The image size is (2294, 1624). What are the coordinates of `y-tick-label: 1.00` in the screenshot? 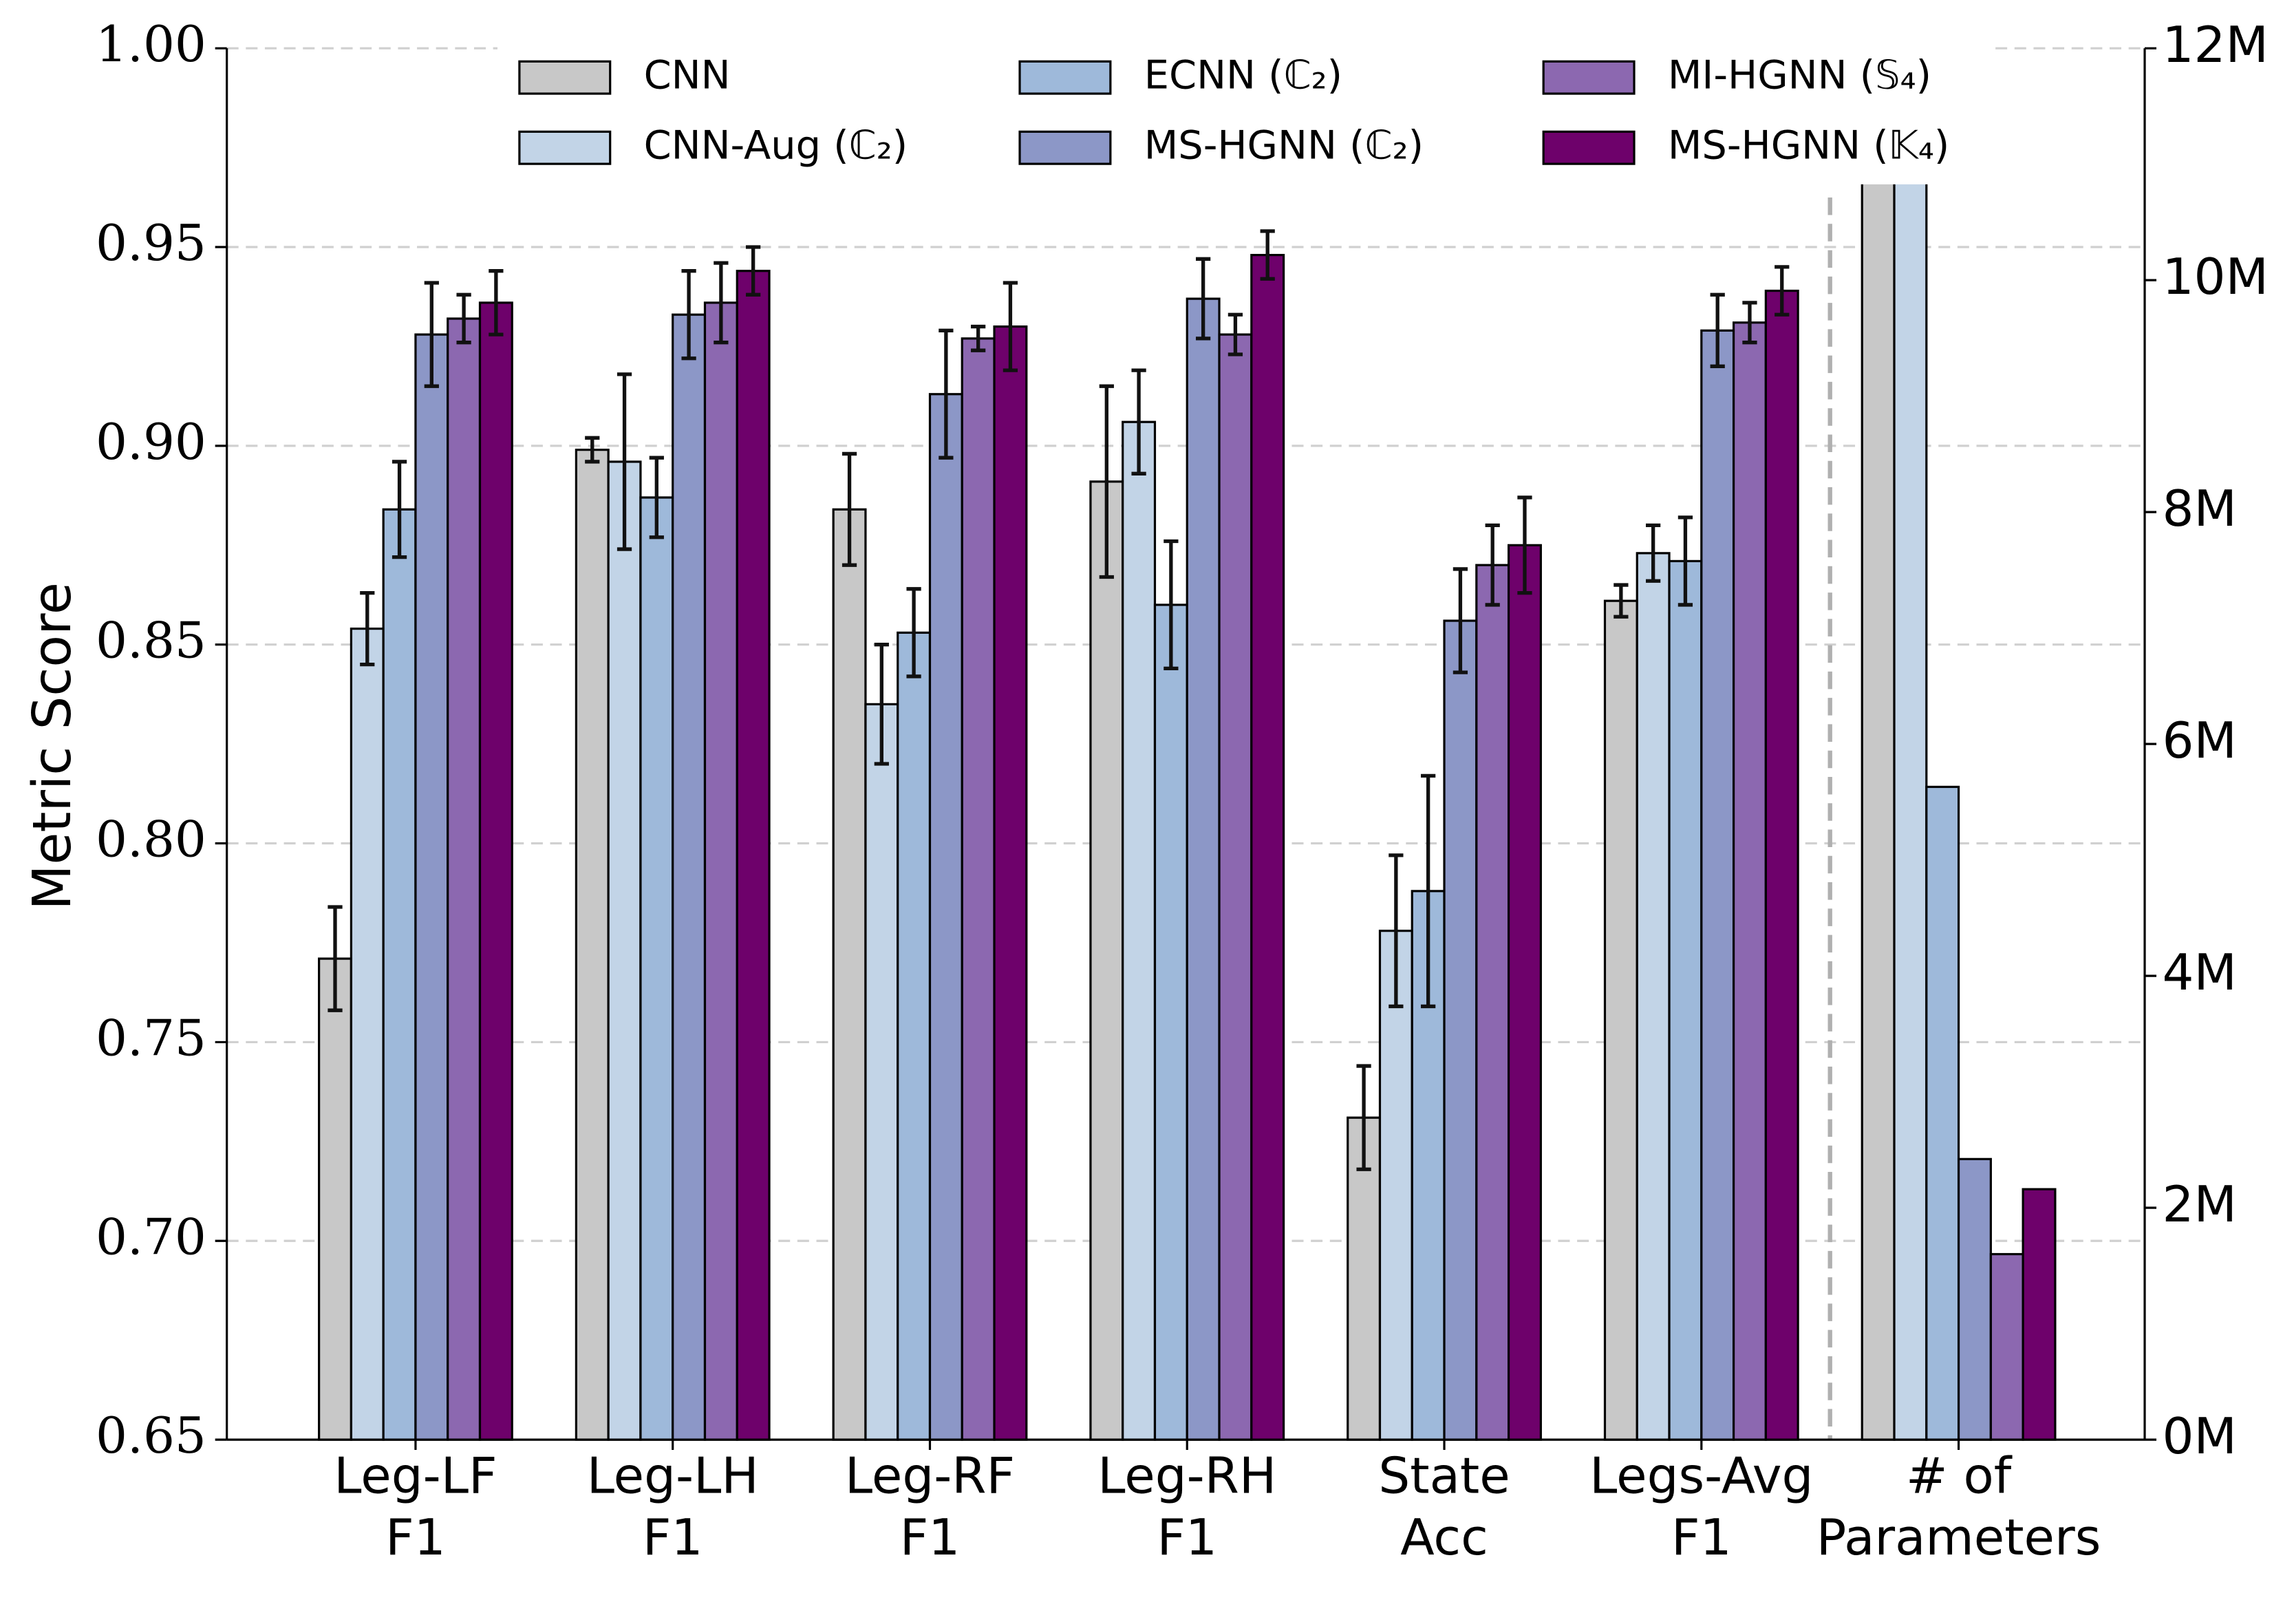 It's located at (151, 45).